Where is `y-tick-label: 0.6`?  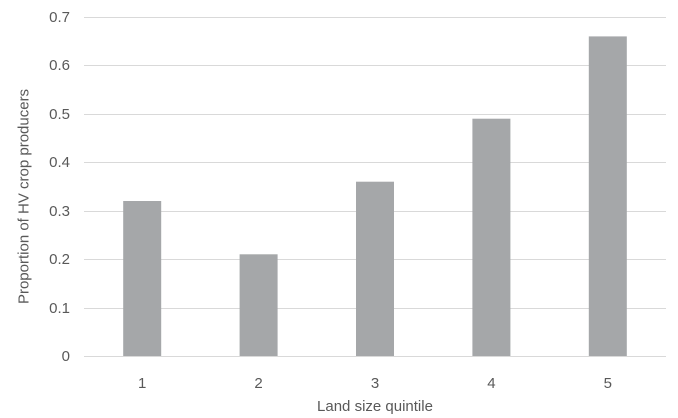 y-tick-label: 0.6 is located at coordinates (59, 65).